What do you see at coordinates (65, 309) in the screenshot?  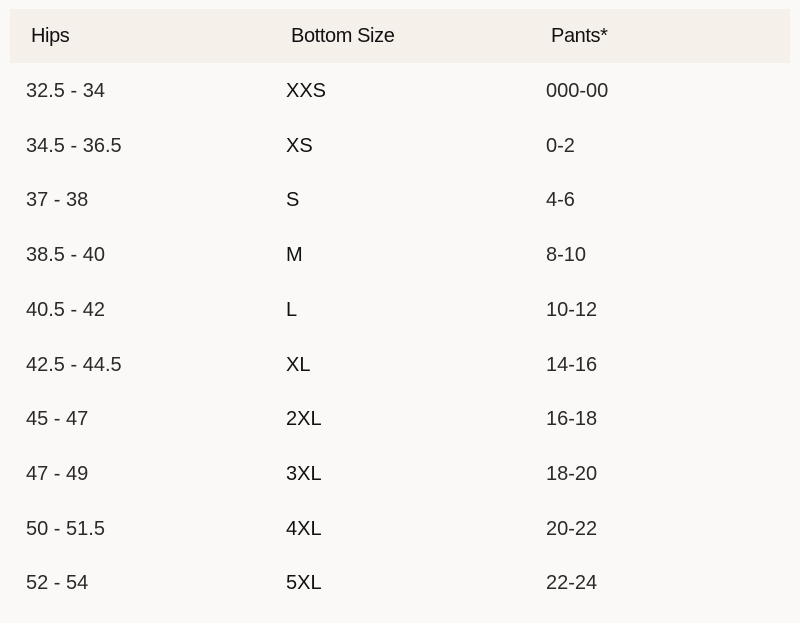 I see `cell-hips: 40.5 - 42` at bounding box center [65, 309].